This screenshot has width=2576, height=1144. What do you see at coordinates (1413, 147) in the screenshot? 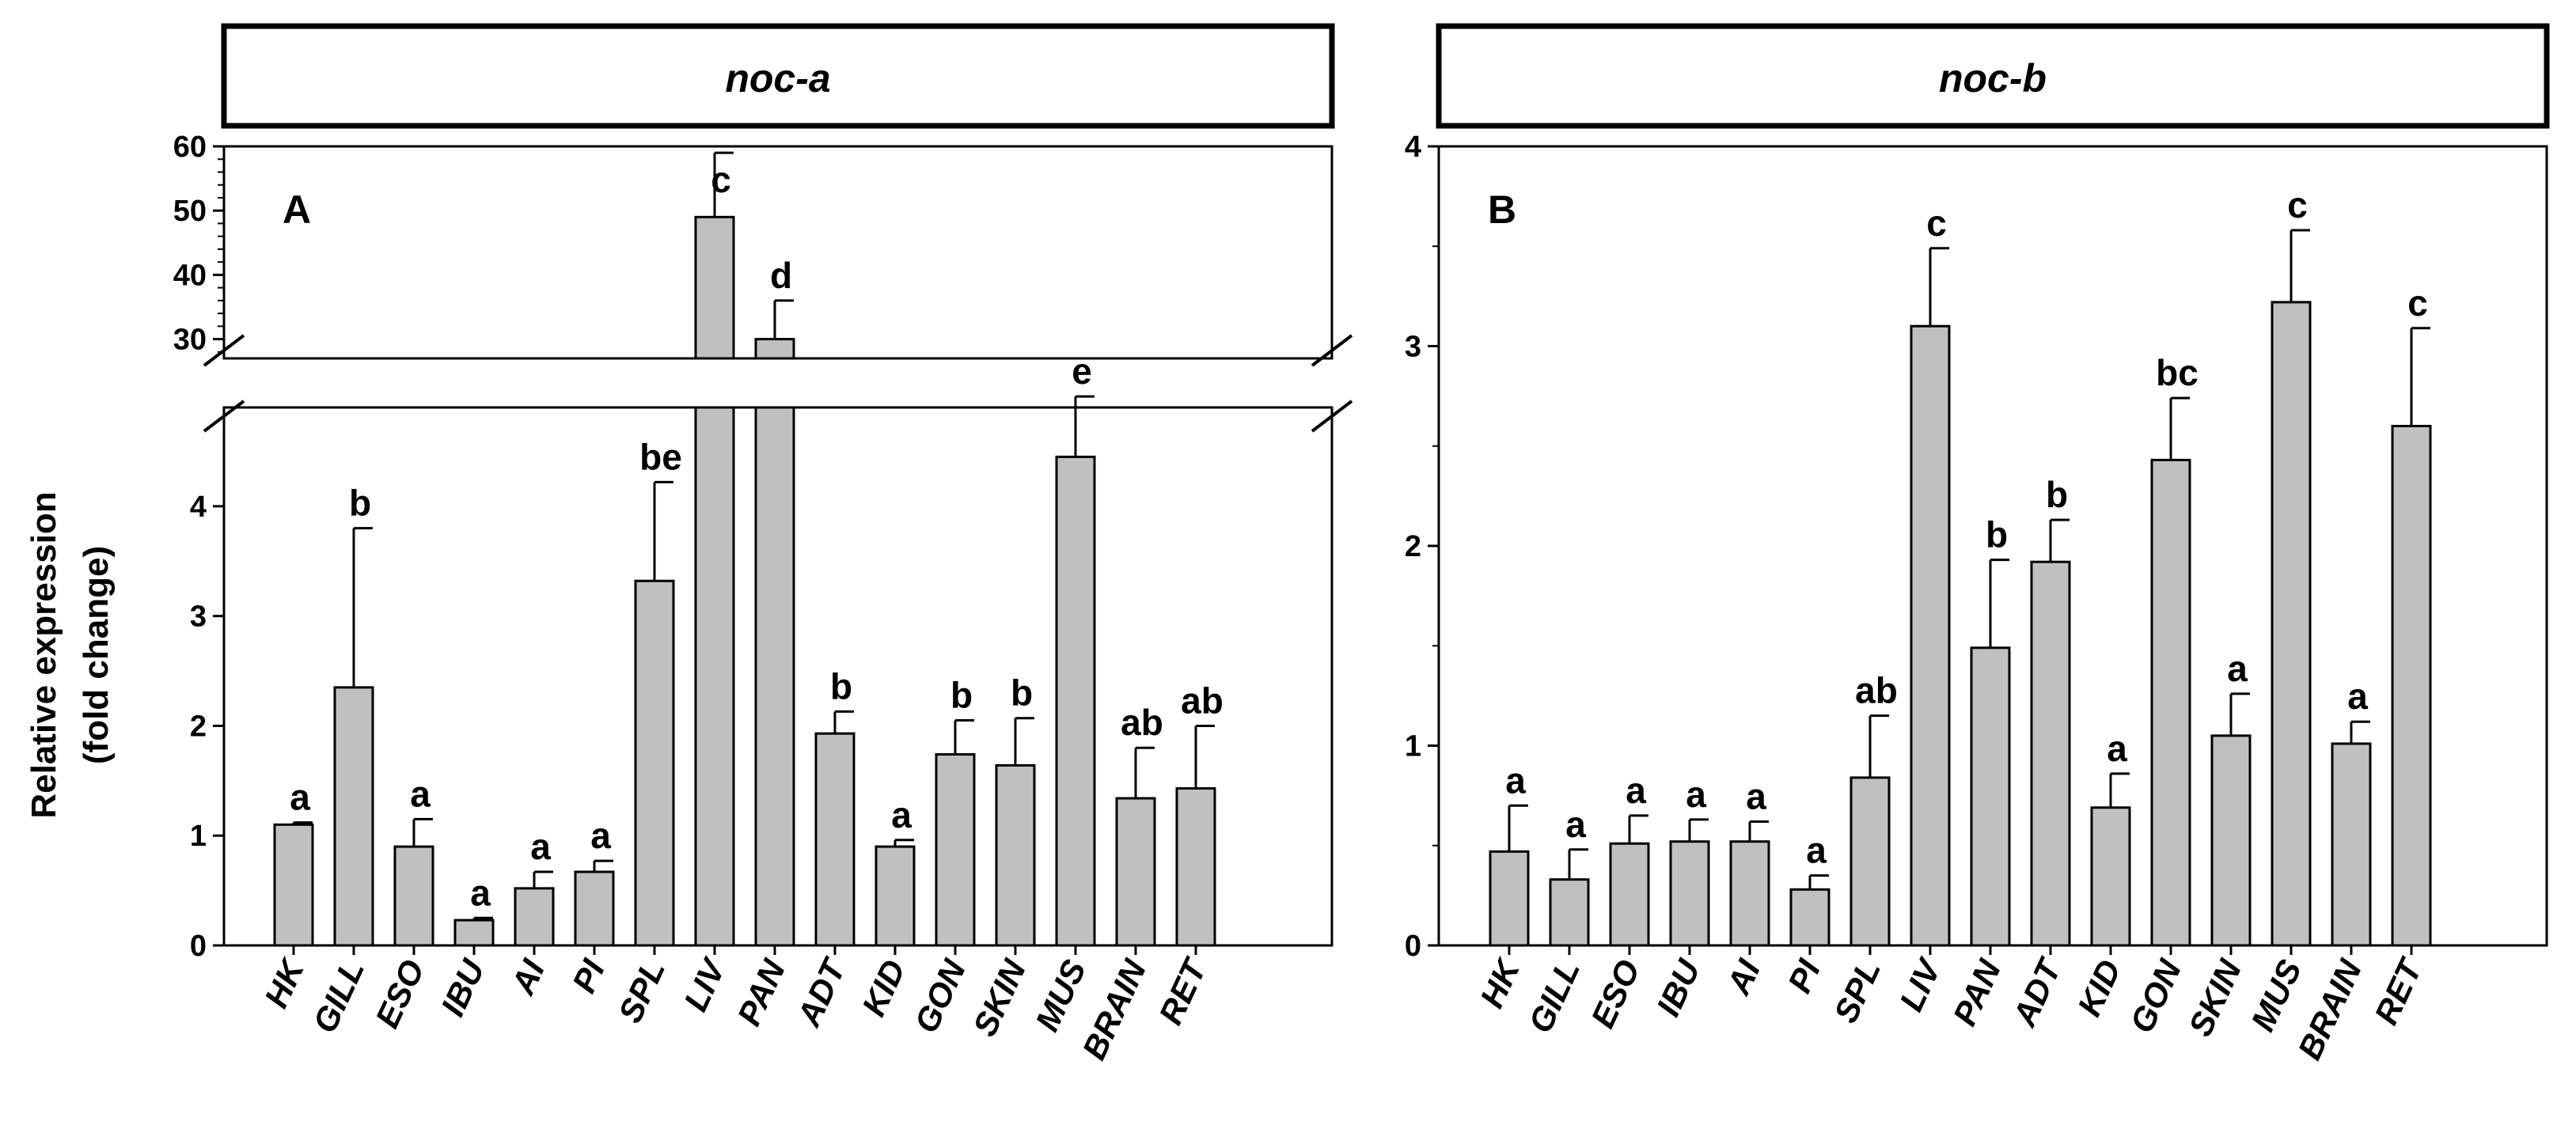
I see `panel-b-ytick-label: 4` at bounding box center [1413, 147].